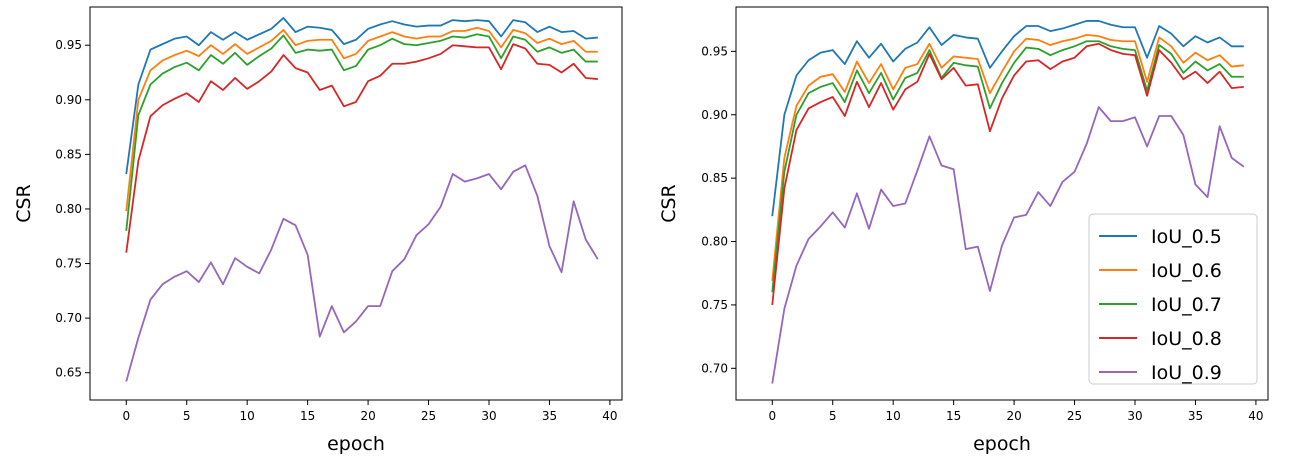 The width and height of the screenshot is (1314, 464). What do you see at coordinates (68, 373) in the screenshot?
I see `y-tick-label: 0.65` at bounding box center [68, 373].